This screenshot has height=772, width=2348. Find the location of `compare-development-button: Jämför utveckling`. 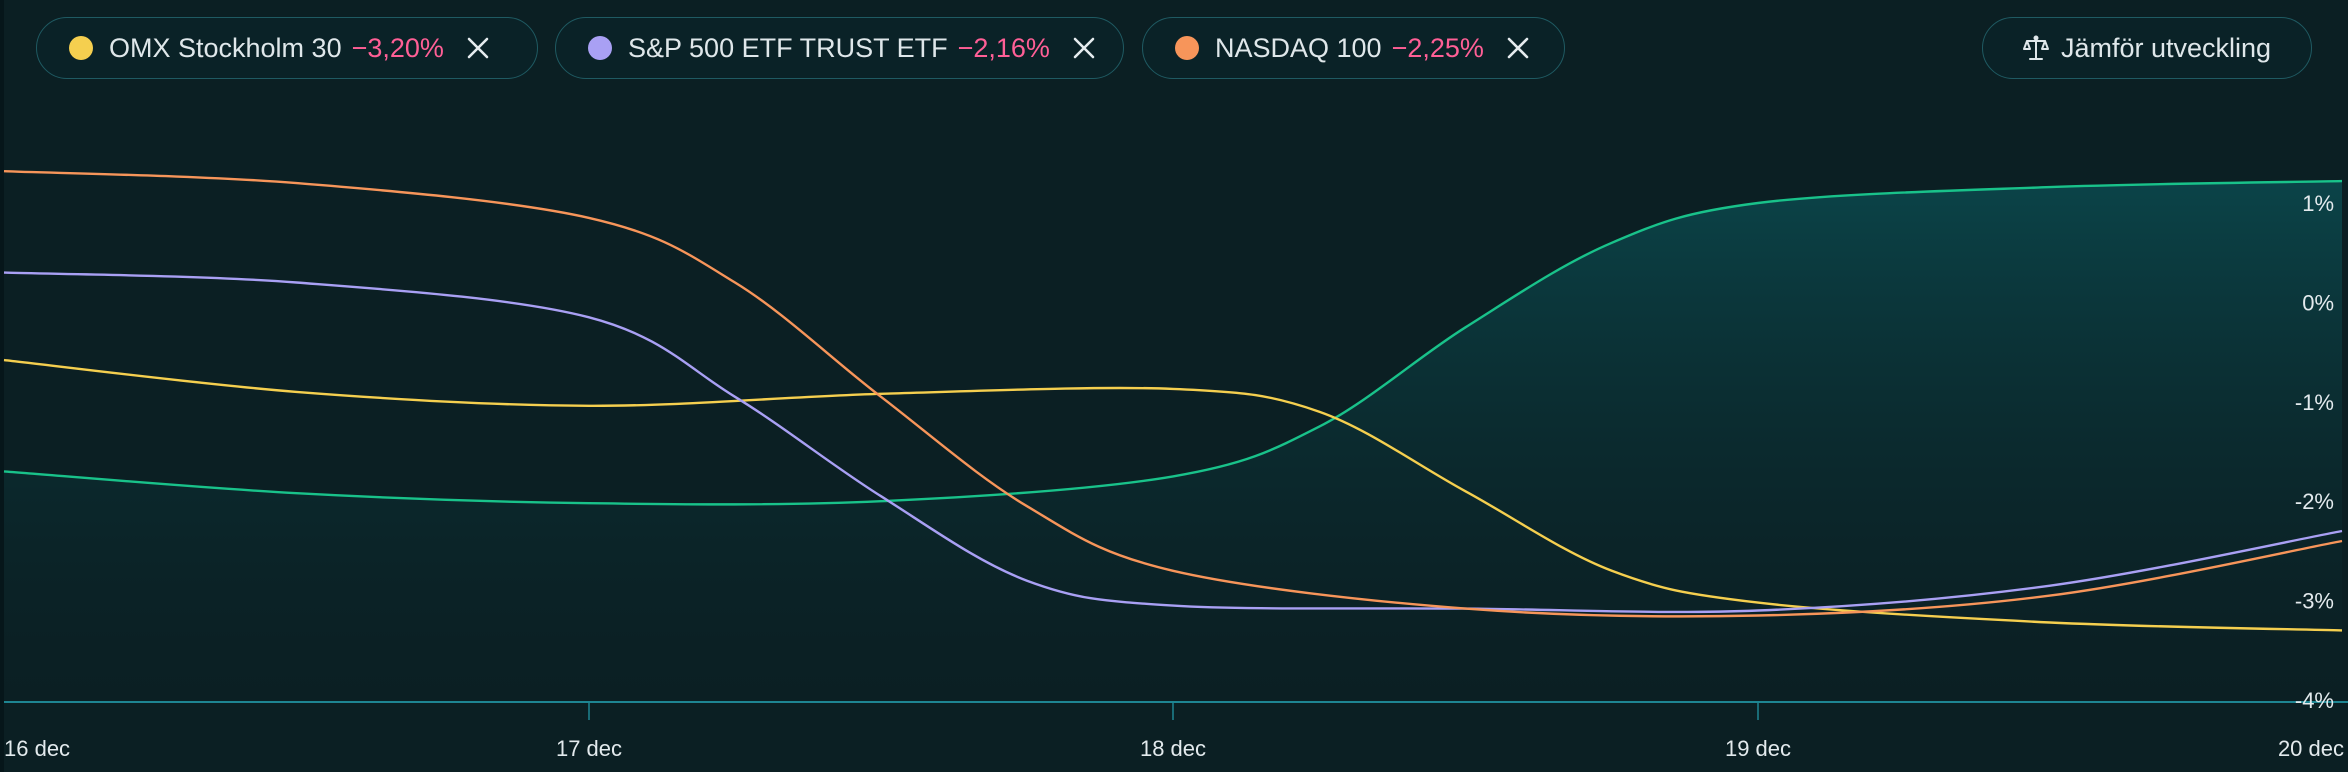

compare-development-button: Jämför utveckling is located at coordinates (2147, 48).